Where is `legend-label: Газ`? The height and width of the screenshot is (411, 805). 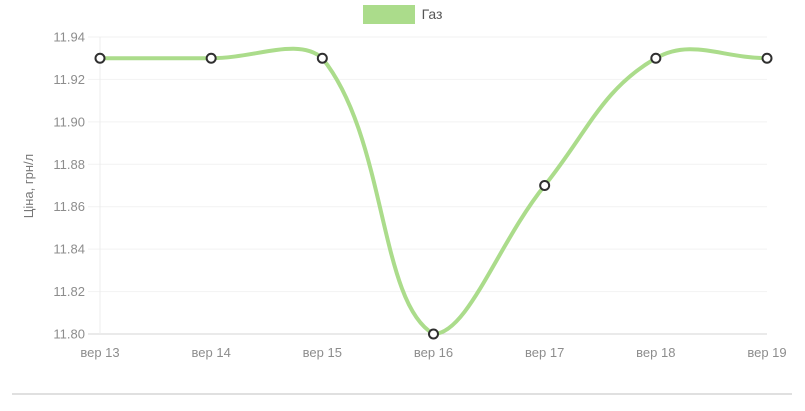 legend-label: Газ is located at coordinates (432, 14).